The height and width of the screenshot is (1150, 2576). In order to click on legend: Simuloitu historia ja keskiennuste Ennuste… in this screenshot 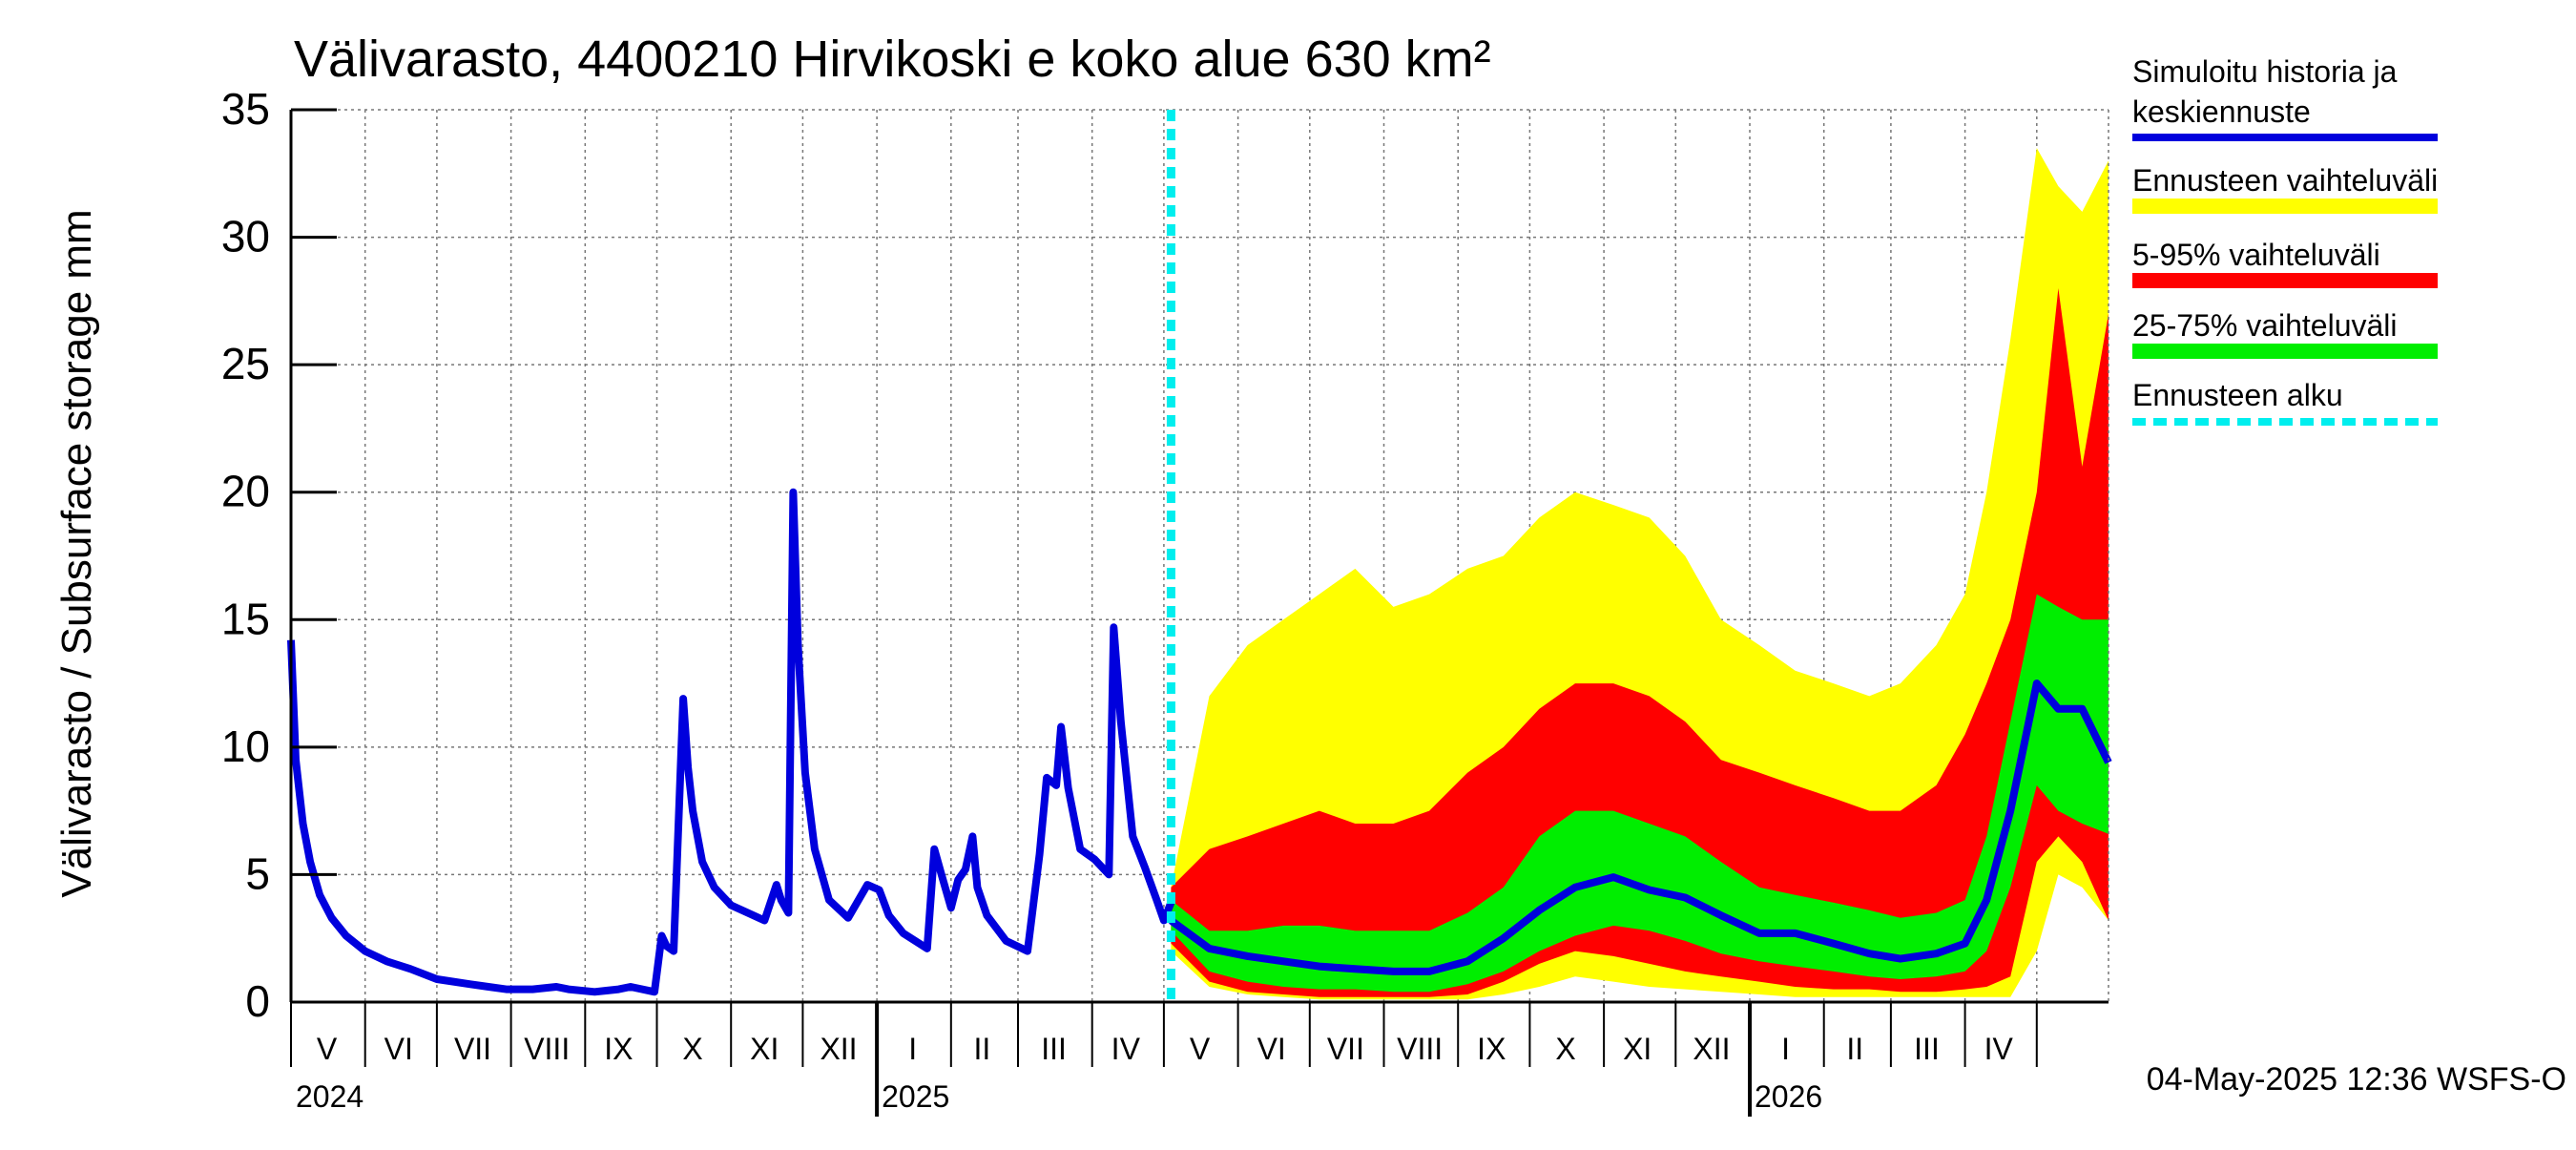, I will do `click(2285, 240)`.